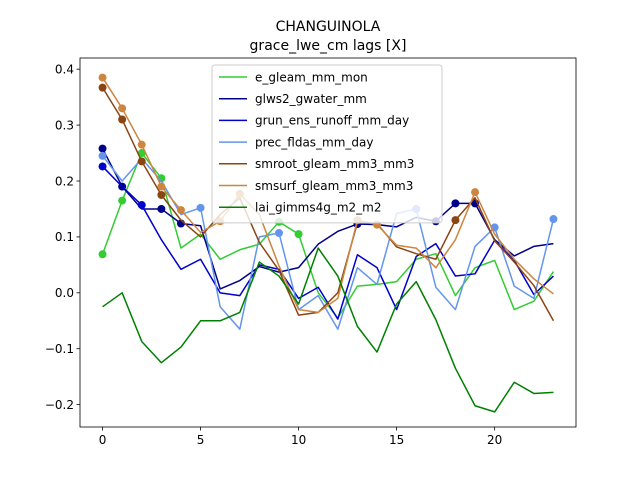 This screenshot has height=480, width=640. What do you see at coordinates (311, 77) in the screenshot?
I see `legend-label-e_gleam_mm_mon: e_gleam_mm_mon` at bounding box center [311, 77].